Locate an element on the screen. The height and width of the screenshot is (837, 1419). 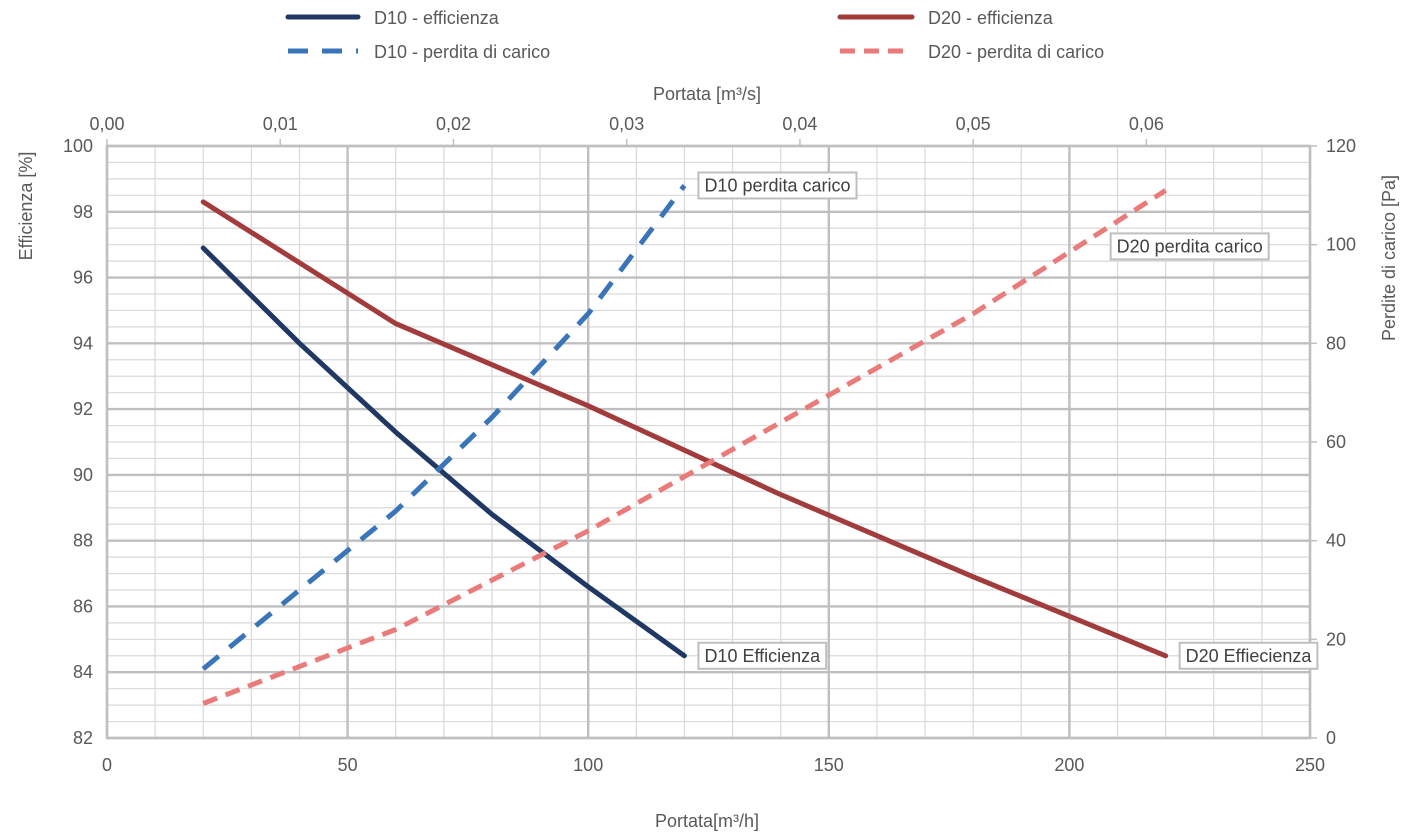
y-right-tick-label: 40 is located at coordinates (1336, 541).